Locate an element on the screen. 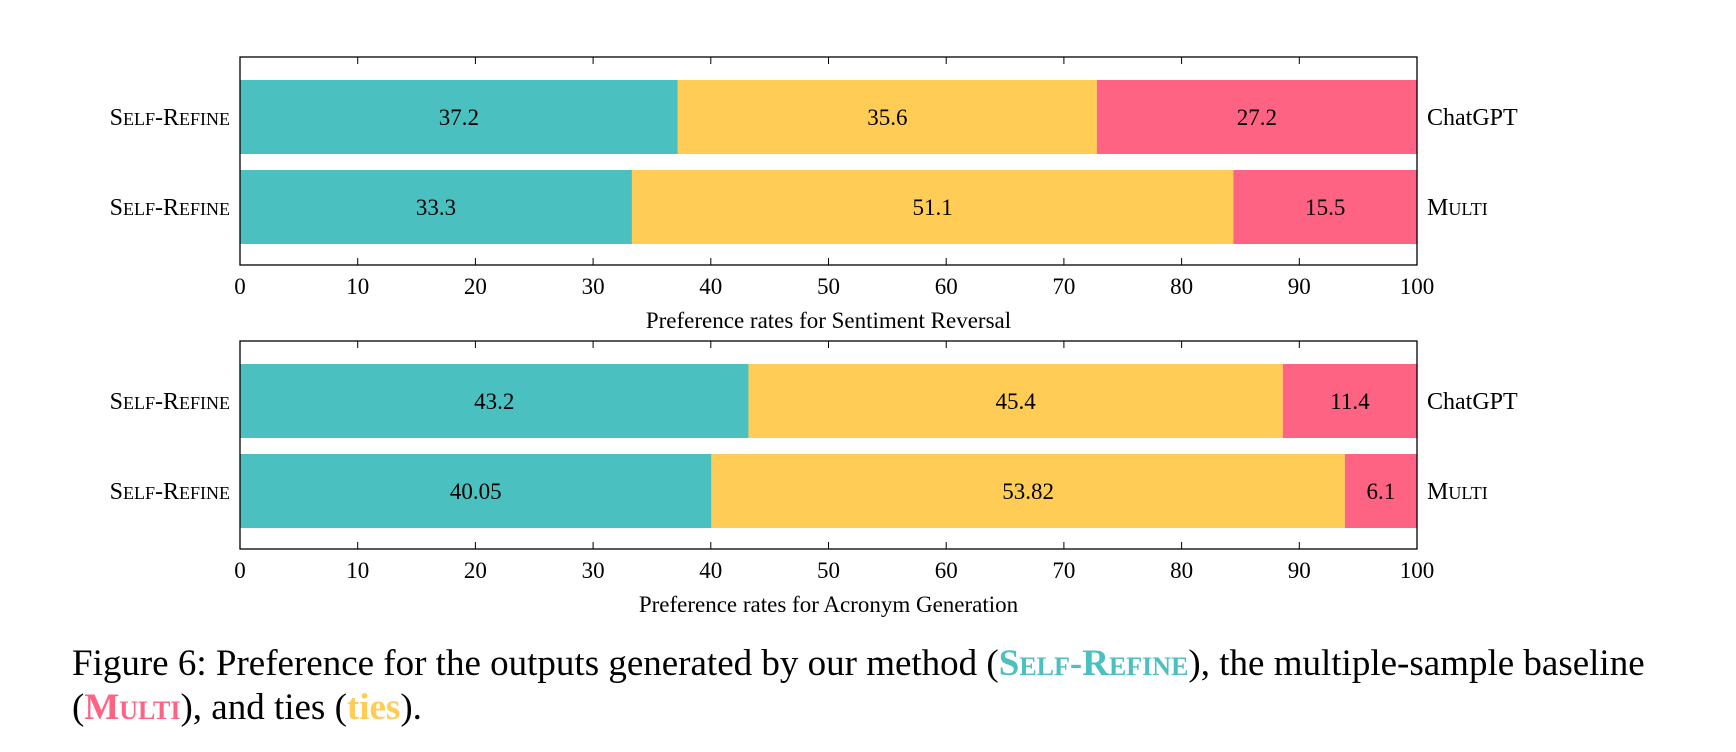  panel-2-tick-label-90: 90 is located at coordinates (1299, 570).